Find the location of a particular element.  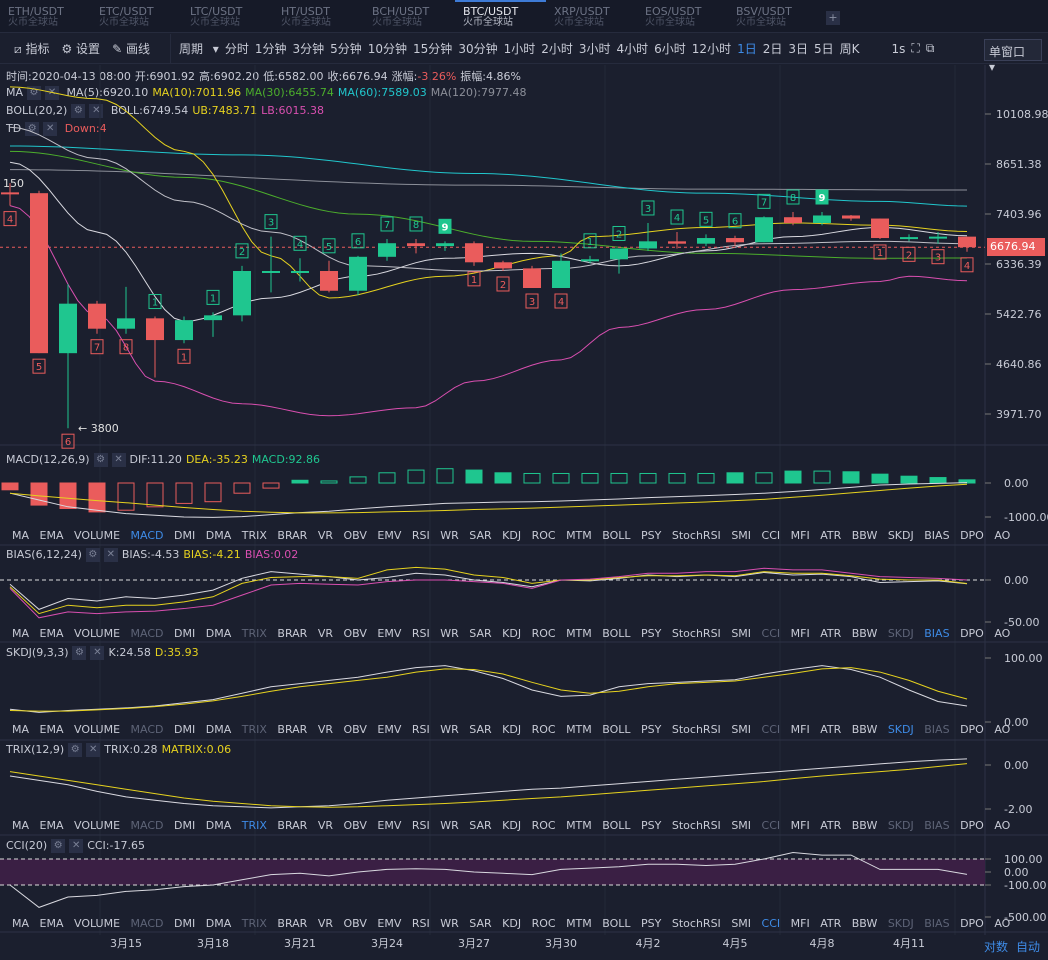

period-dropdown: 周期 ▾ is located at coordinates (198, 49).